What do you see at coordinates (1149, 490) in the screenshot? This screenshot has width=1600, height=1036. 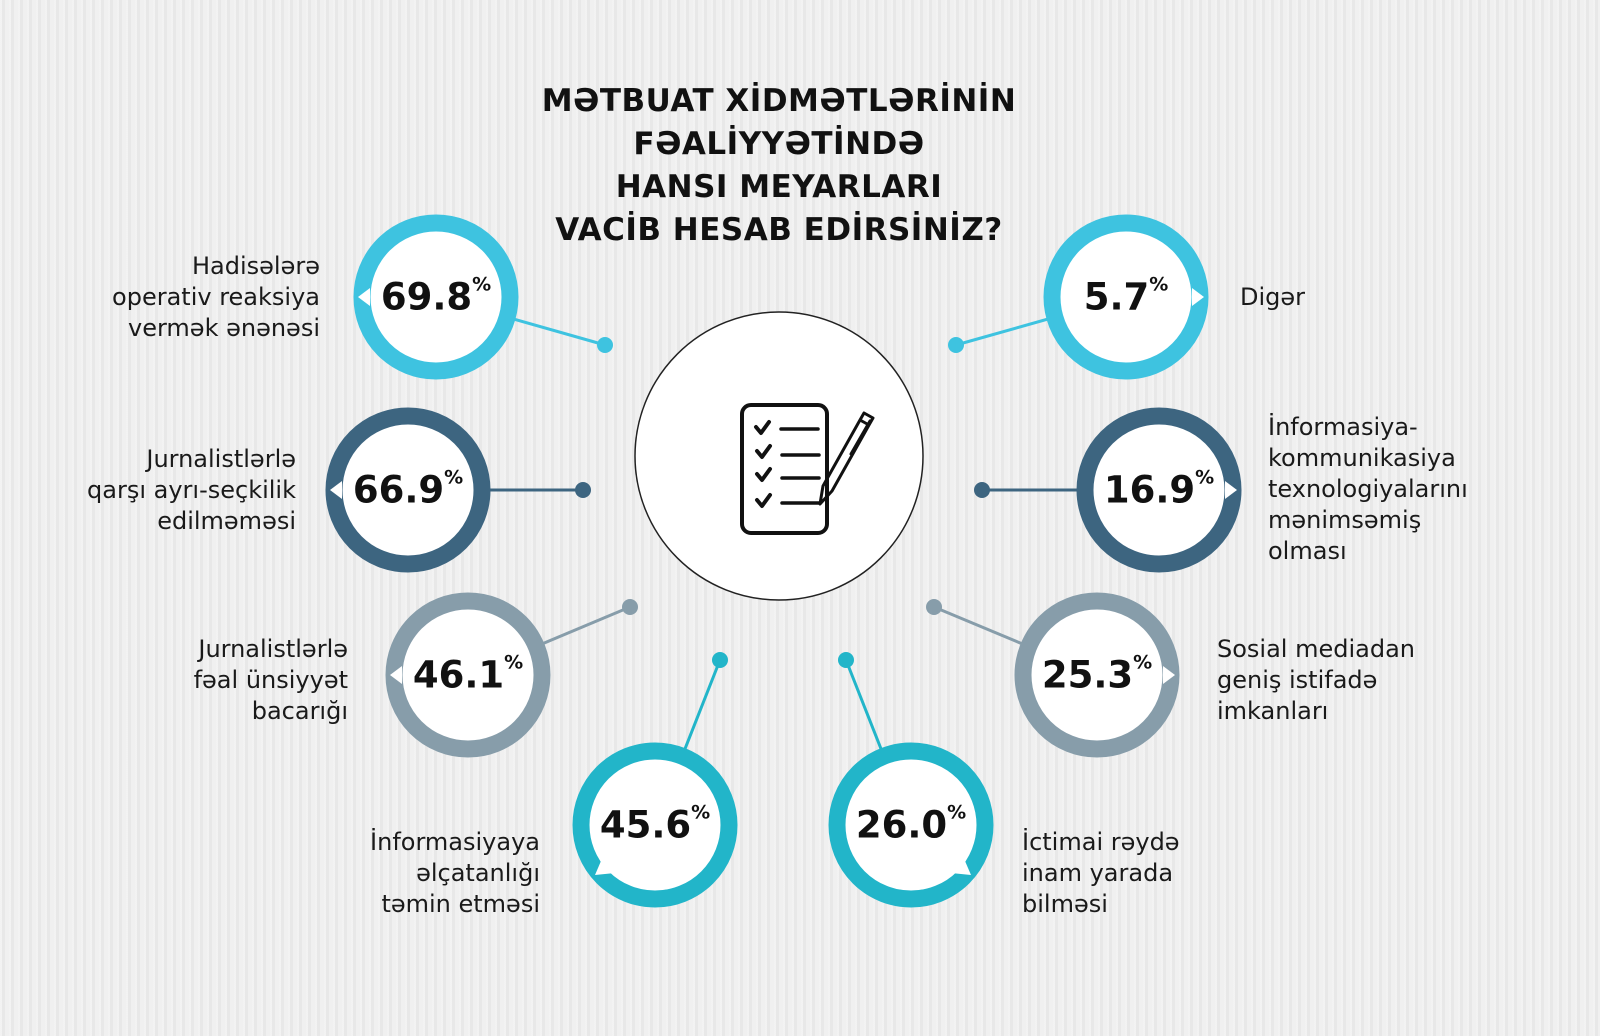 I see `value-number: 16.9` at bounding box center [1149, 490].